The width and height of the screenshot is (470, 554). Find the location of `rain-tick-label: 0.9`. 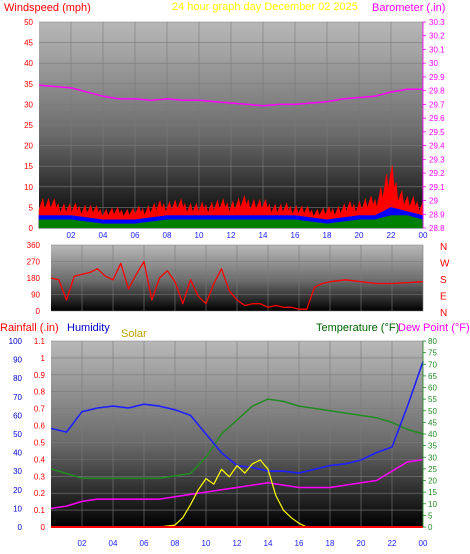

rain-tick-label: 0.9 is located at coordinates (40, 375).